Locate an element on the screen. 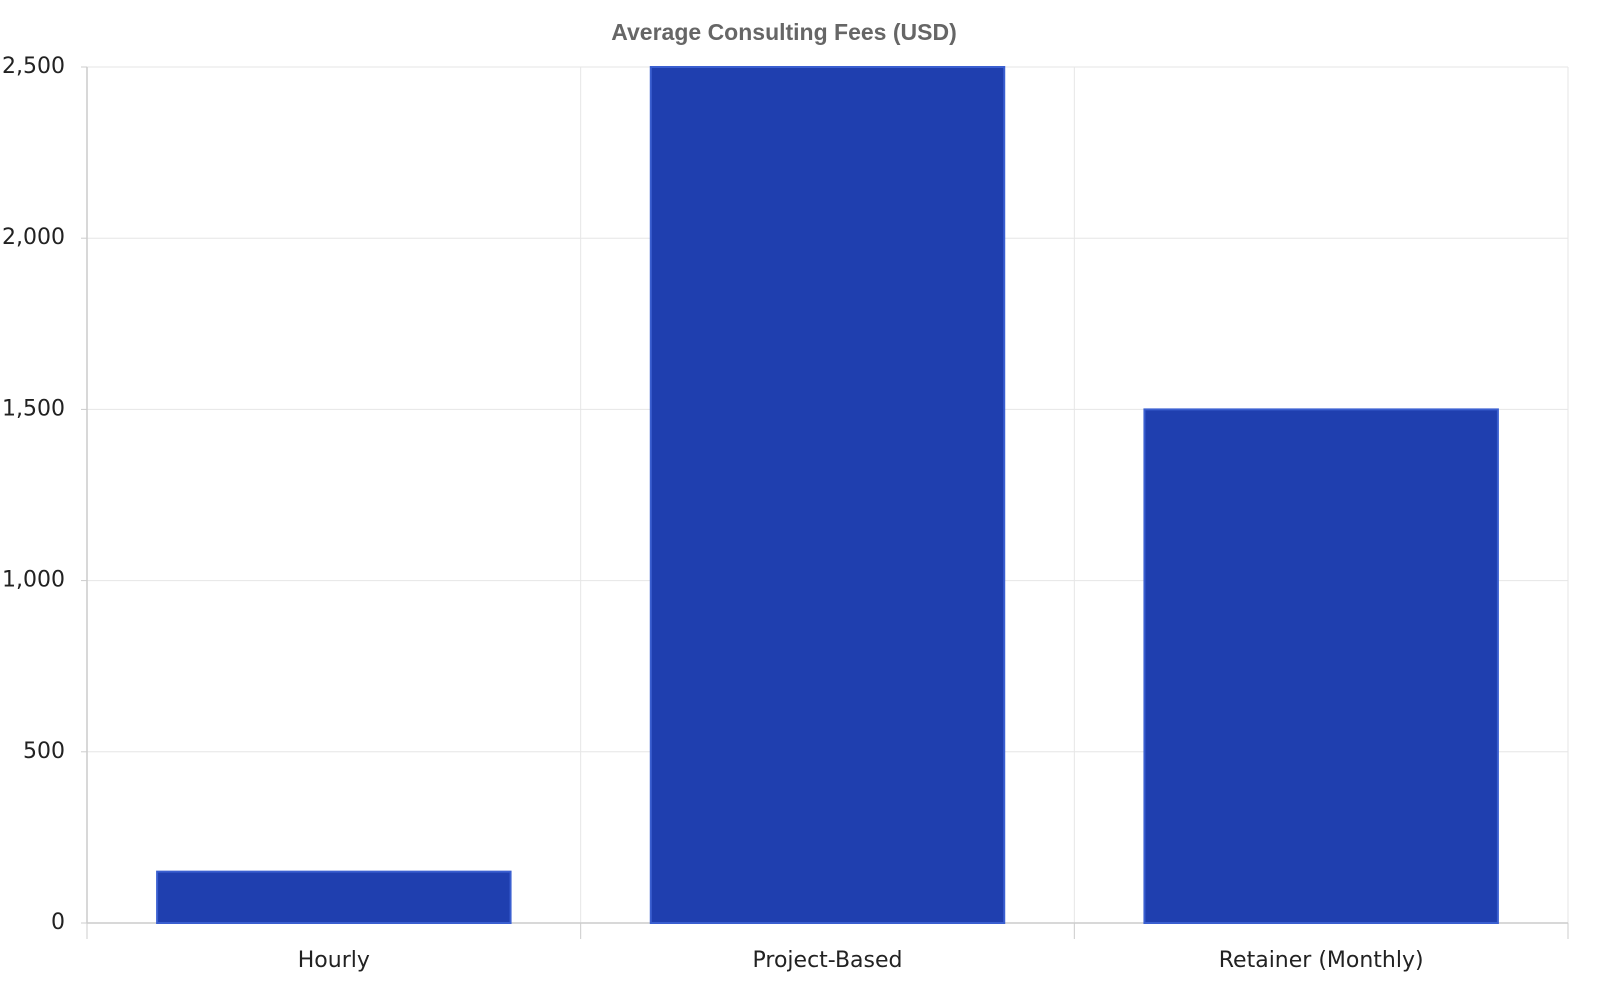 This screenshot has height=1000, width=1600. x-tick-label: Hourly is located at coordinates (334, 960).